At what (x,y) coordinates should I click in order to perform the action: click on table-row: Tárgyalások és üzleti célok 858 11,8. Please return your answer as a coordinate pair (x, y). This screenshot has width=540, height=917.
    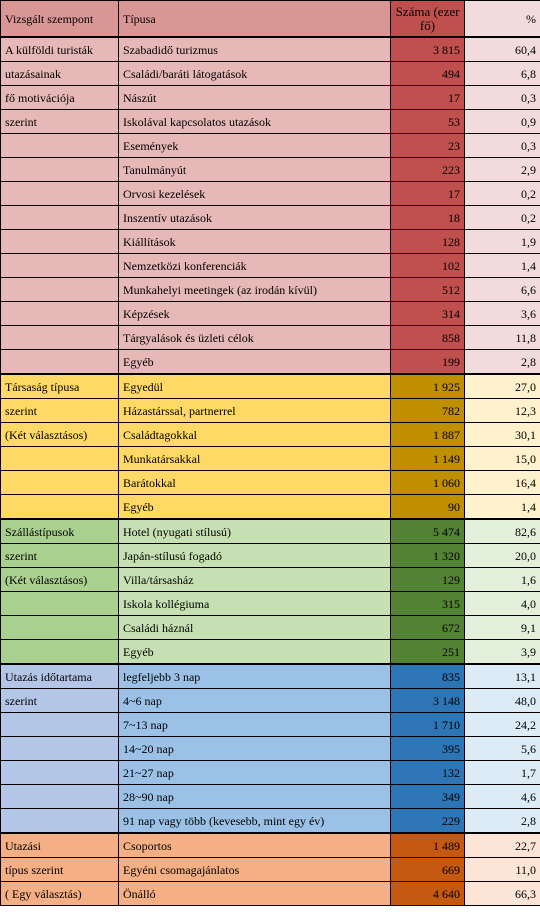
    Looking at the image, I should click on (270, 337).